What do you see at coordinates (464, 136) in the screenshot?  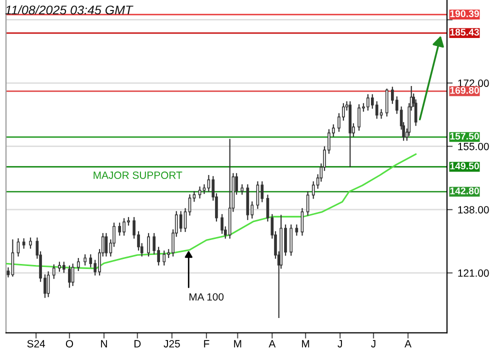 I see `ref-line-label: 157.50` at bounding box center [464, 136].